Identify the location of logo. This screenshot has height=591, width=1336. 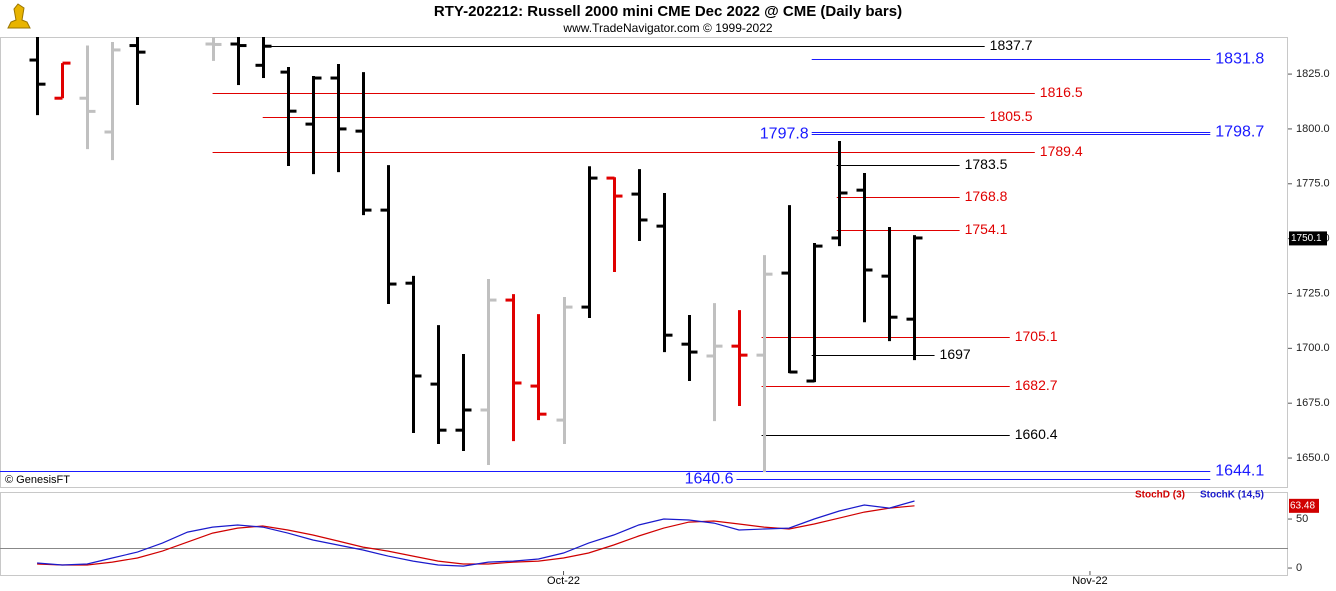
(19, 16).